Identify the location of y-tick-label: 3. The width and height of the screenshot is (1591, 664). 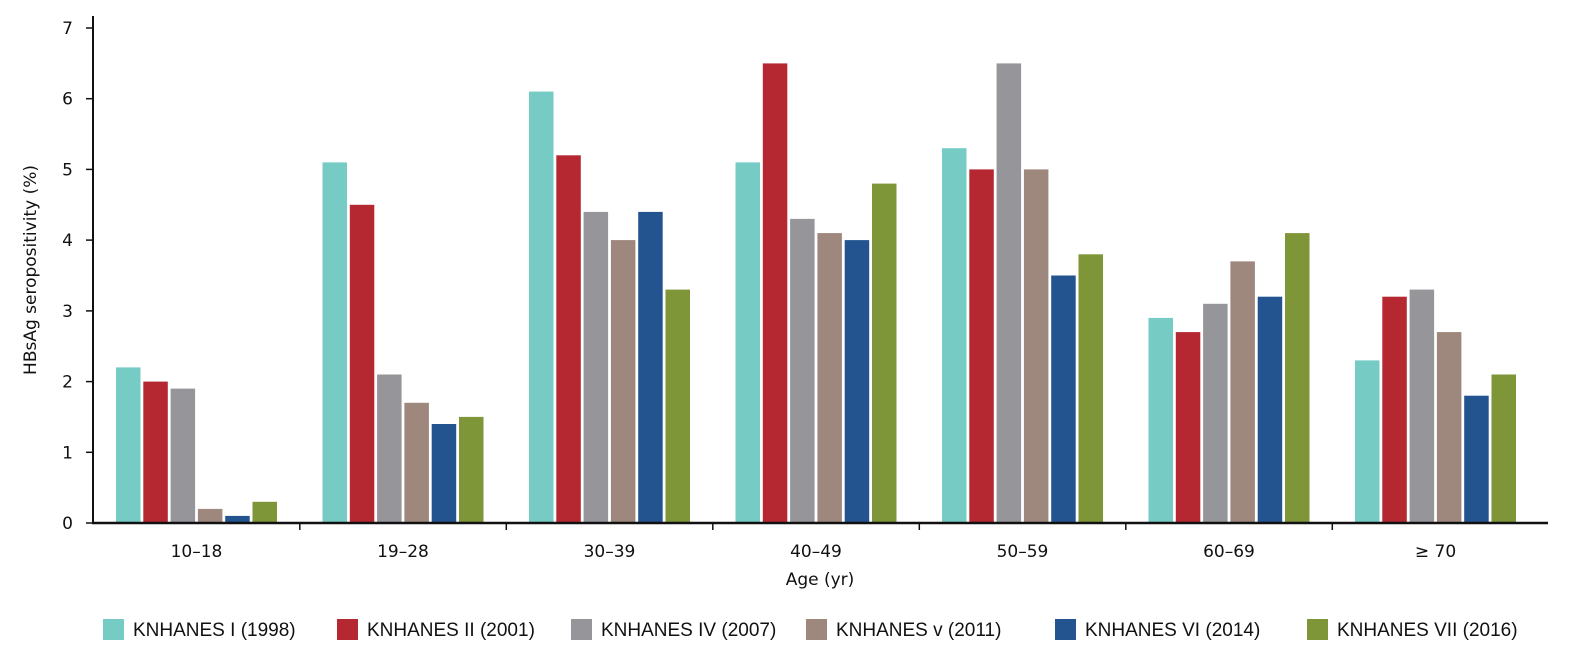
(67, 312).